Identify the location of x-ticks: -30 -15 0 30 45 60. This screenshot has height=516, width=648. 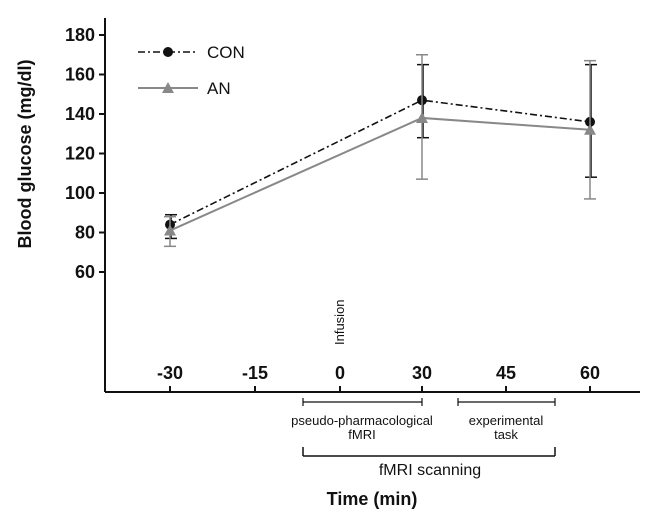
(378, 377).